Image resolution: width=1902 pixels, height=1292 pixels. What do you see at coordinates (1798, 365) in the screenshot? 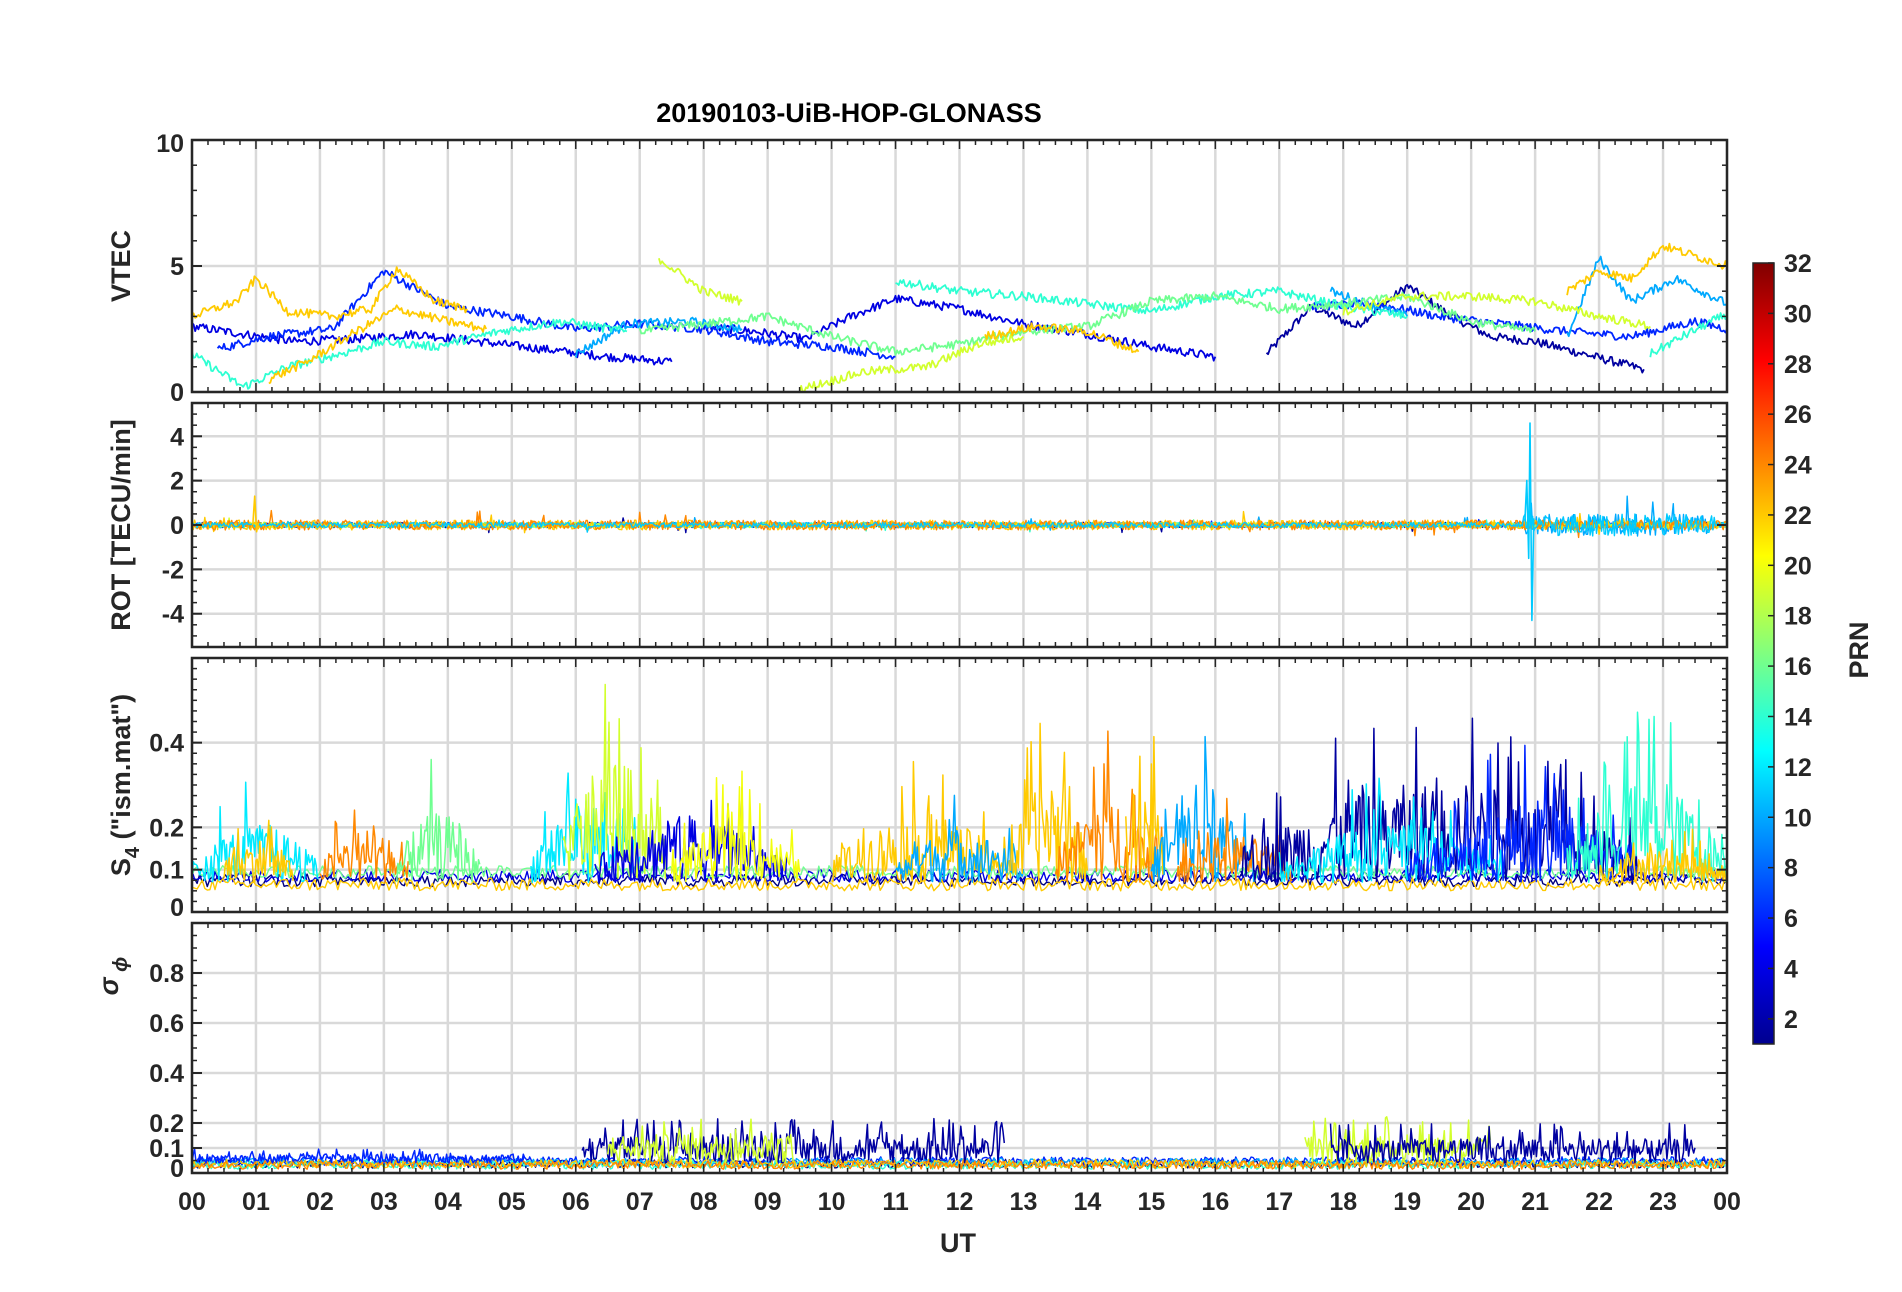
I see `colorbar-tick-label: 28` at bounding box center [1798, 365].